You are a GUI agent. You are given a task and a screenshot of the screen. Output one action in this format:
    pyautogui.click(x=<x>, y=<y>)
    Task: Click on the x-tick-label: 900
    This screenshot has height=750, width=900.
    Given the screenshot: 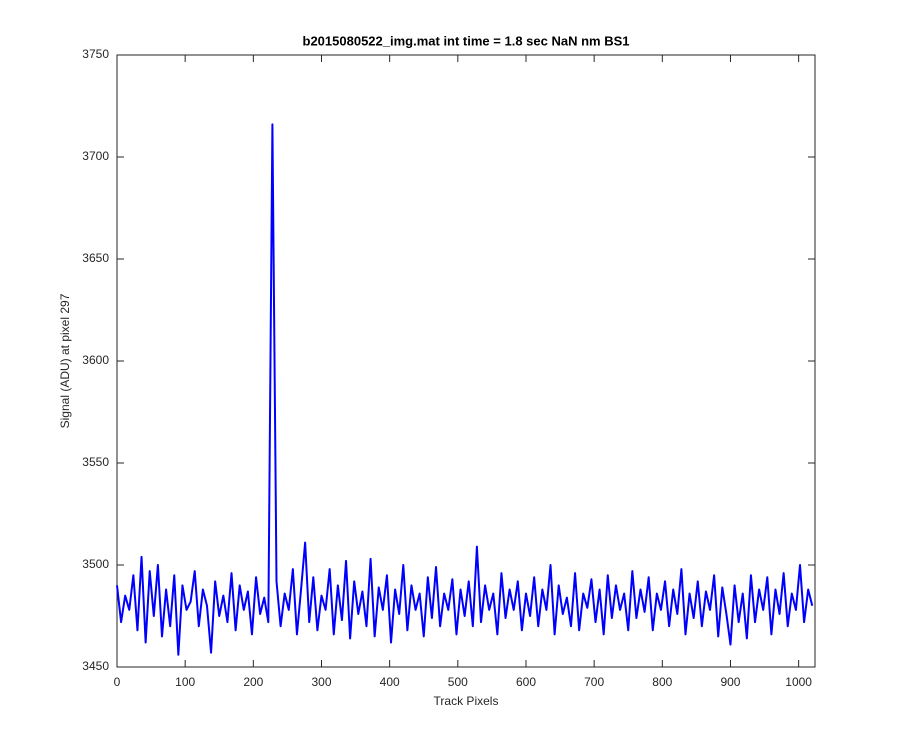 What is the action you would take?
    pyautogui.click(x=730, y=682)
    